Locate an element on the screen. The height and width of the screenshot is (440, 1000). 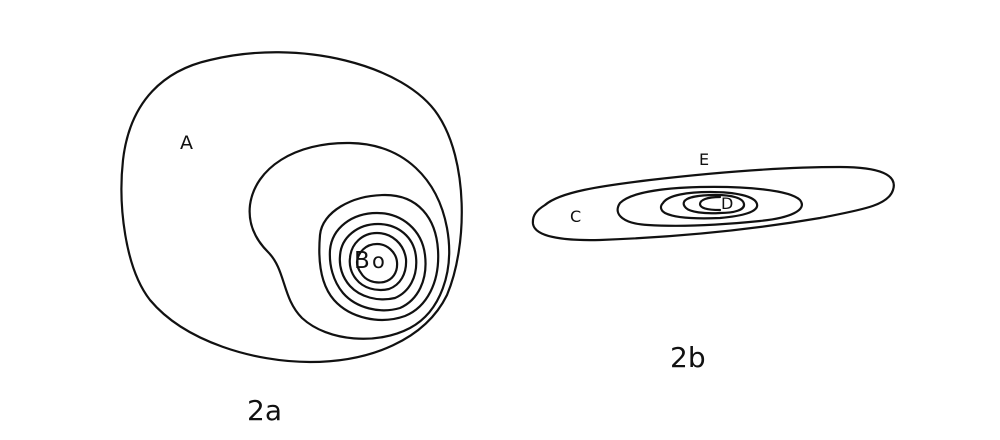
label-e: E is located at coordinates (704, 159).